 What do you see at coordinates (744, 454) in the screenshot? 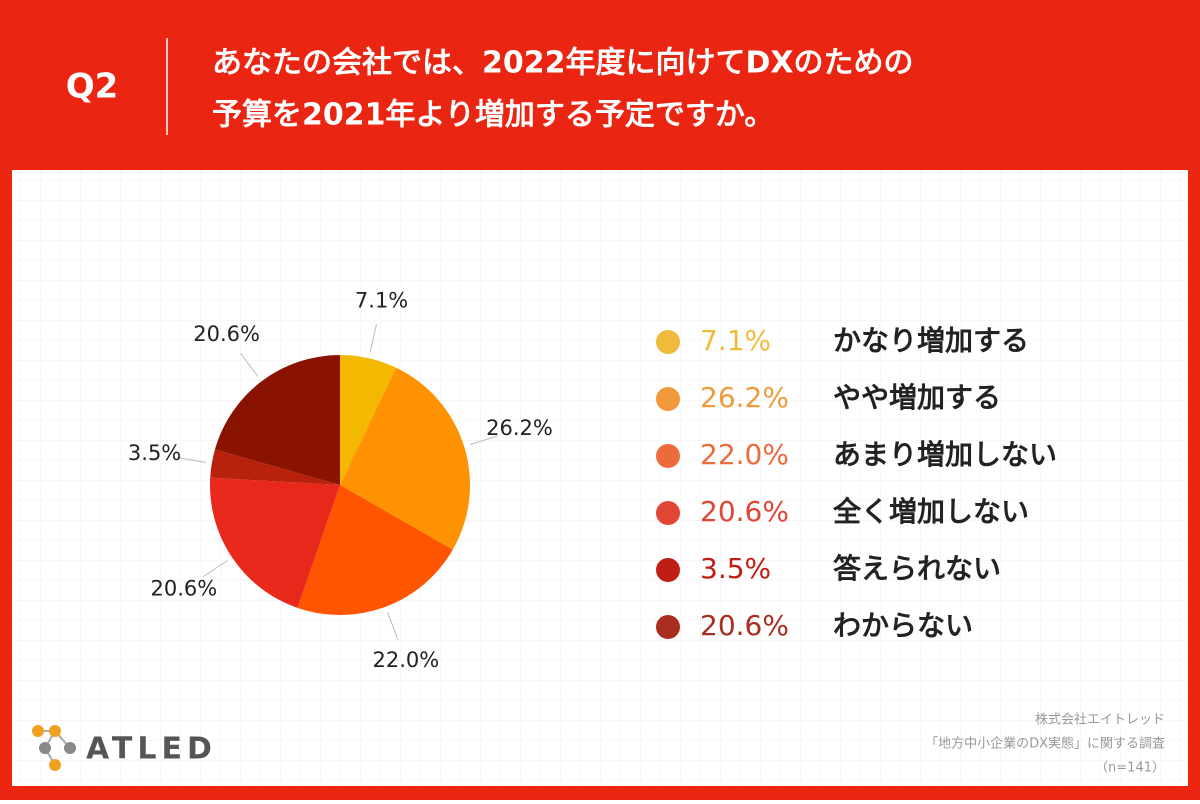
I see `legend-value: 22.0%` at bounding box center [744, 454].